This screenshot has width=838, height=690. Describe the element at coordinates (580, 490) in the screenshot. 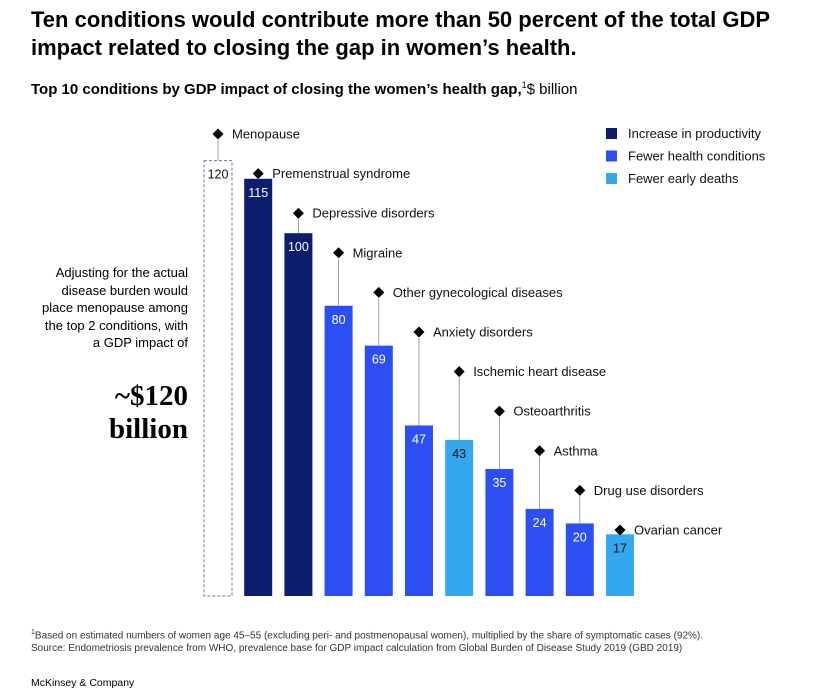

I see `diamond-marker-drug-use-disorders` at that location.